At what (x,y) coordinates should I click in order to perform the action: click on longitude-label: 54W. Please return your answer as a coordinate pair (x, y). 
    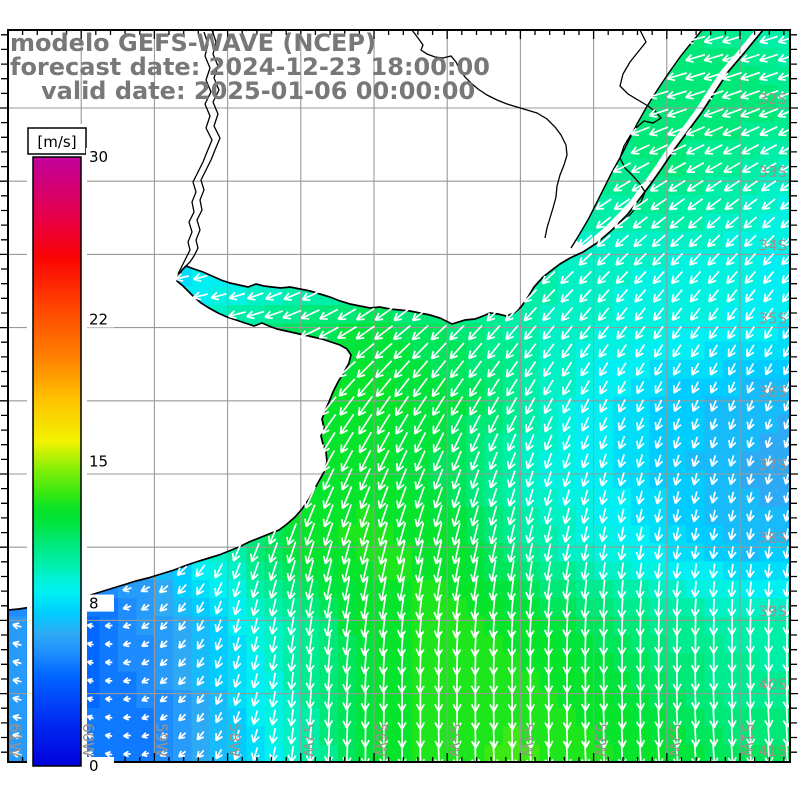
    Looking at the image, I should click on (527, 740).